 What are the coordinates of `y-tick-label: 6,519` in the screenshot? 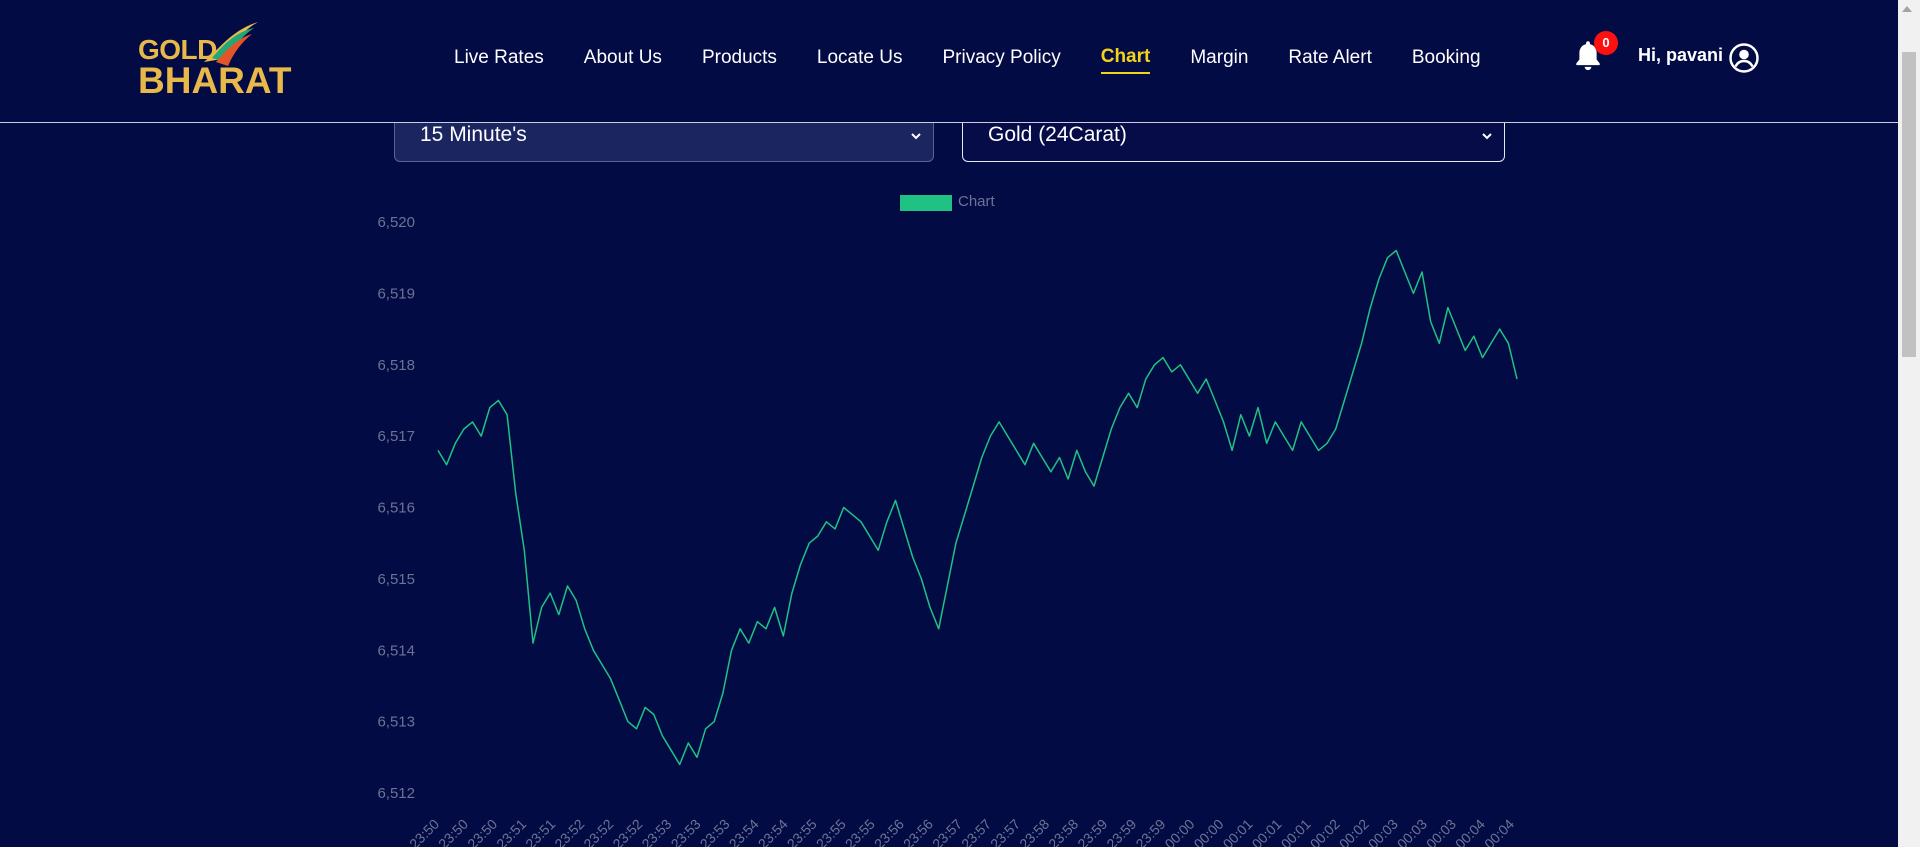 It's located at (396, 293).